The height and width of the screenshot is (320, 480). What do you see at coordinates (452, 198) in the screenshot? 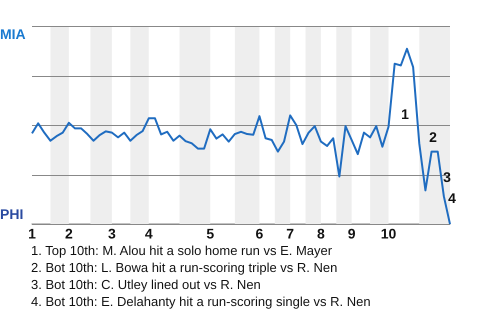
I see `annotation: 4` at bounding box center [452, 198].